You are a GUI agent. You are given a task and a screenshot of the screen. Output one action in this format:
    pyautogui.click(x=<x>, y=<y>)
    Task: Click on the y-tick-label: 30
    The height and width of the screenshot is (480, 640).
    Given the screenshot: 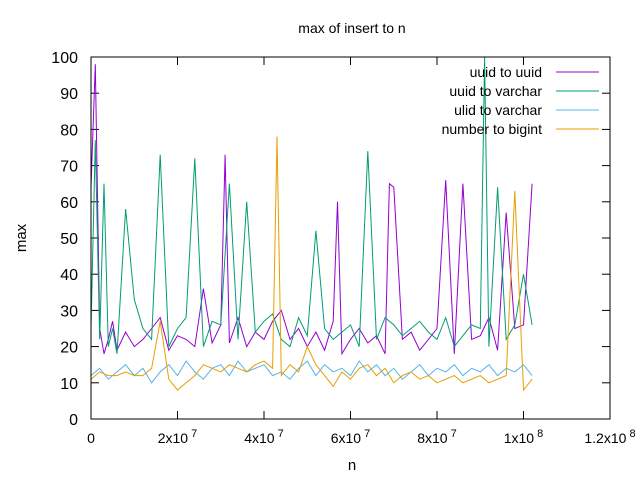 What is the action you would take?
    pyautogui.click(x=69, y=311)
    